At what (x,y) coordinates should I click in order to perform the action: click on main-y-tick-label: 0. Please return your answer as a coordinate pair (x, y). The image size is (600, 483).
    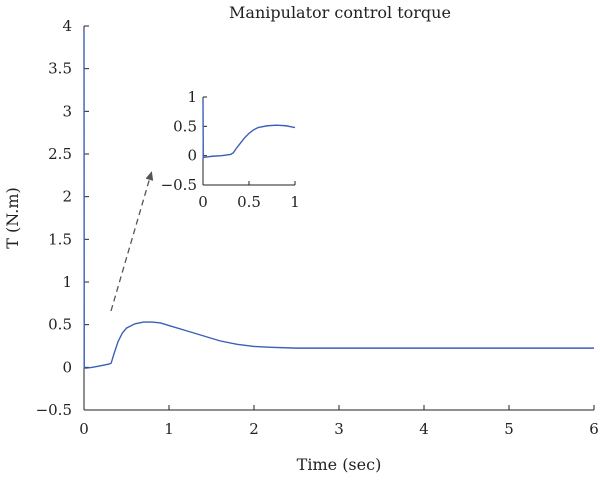
    Looking at the image, I should click on (67, 367).